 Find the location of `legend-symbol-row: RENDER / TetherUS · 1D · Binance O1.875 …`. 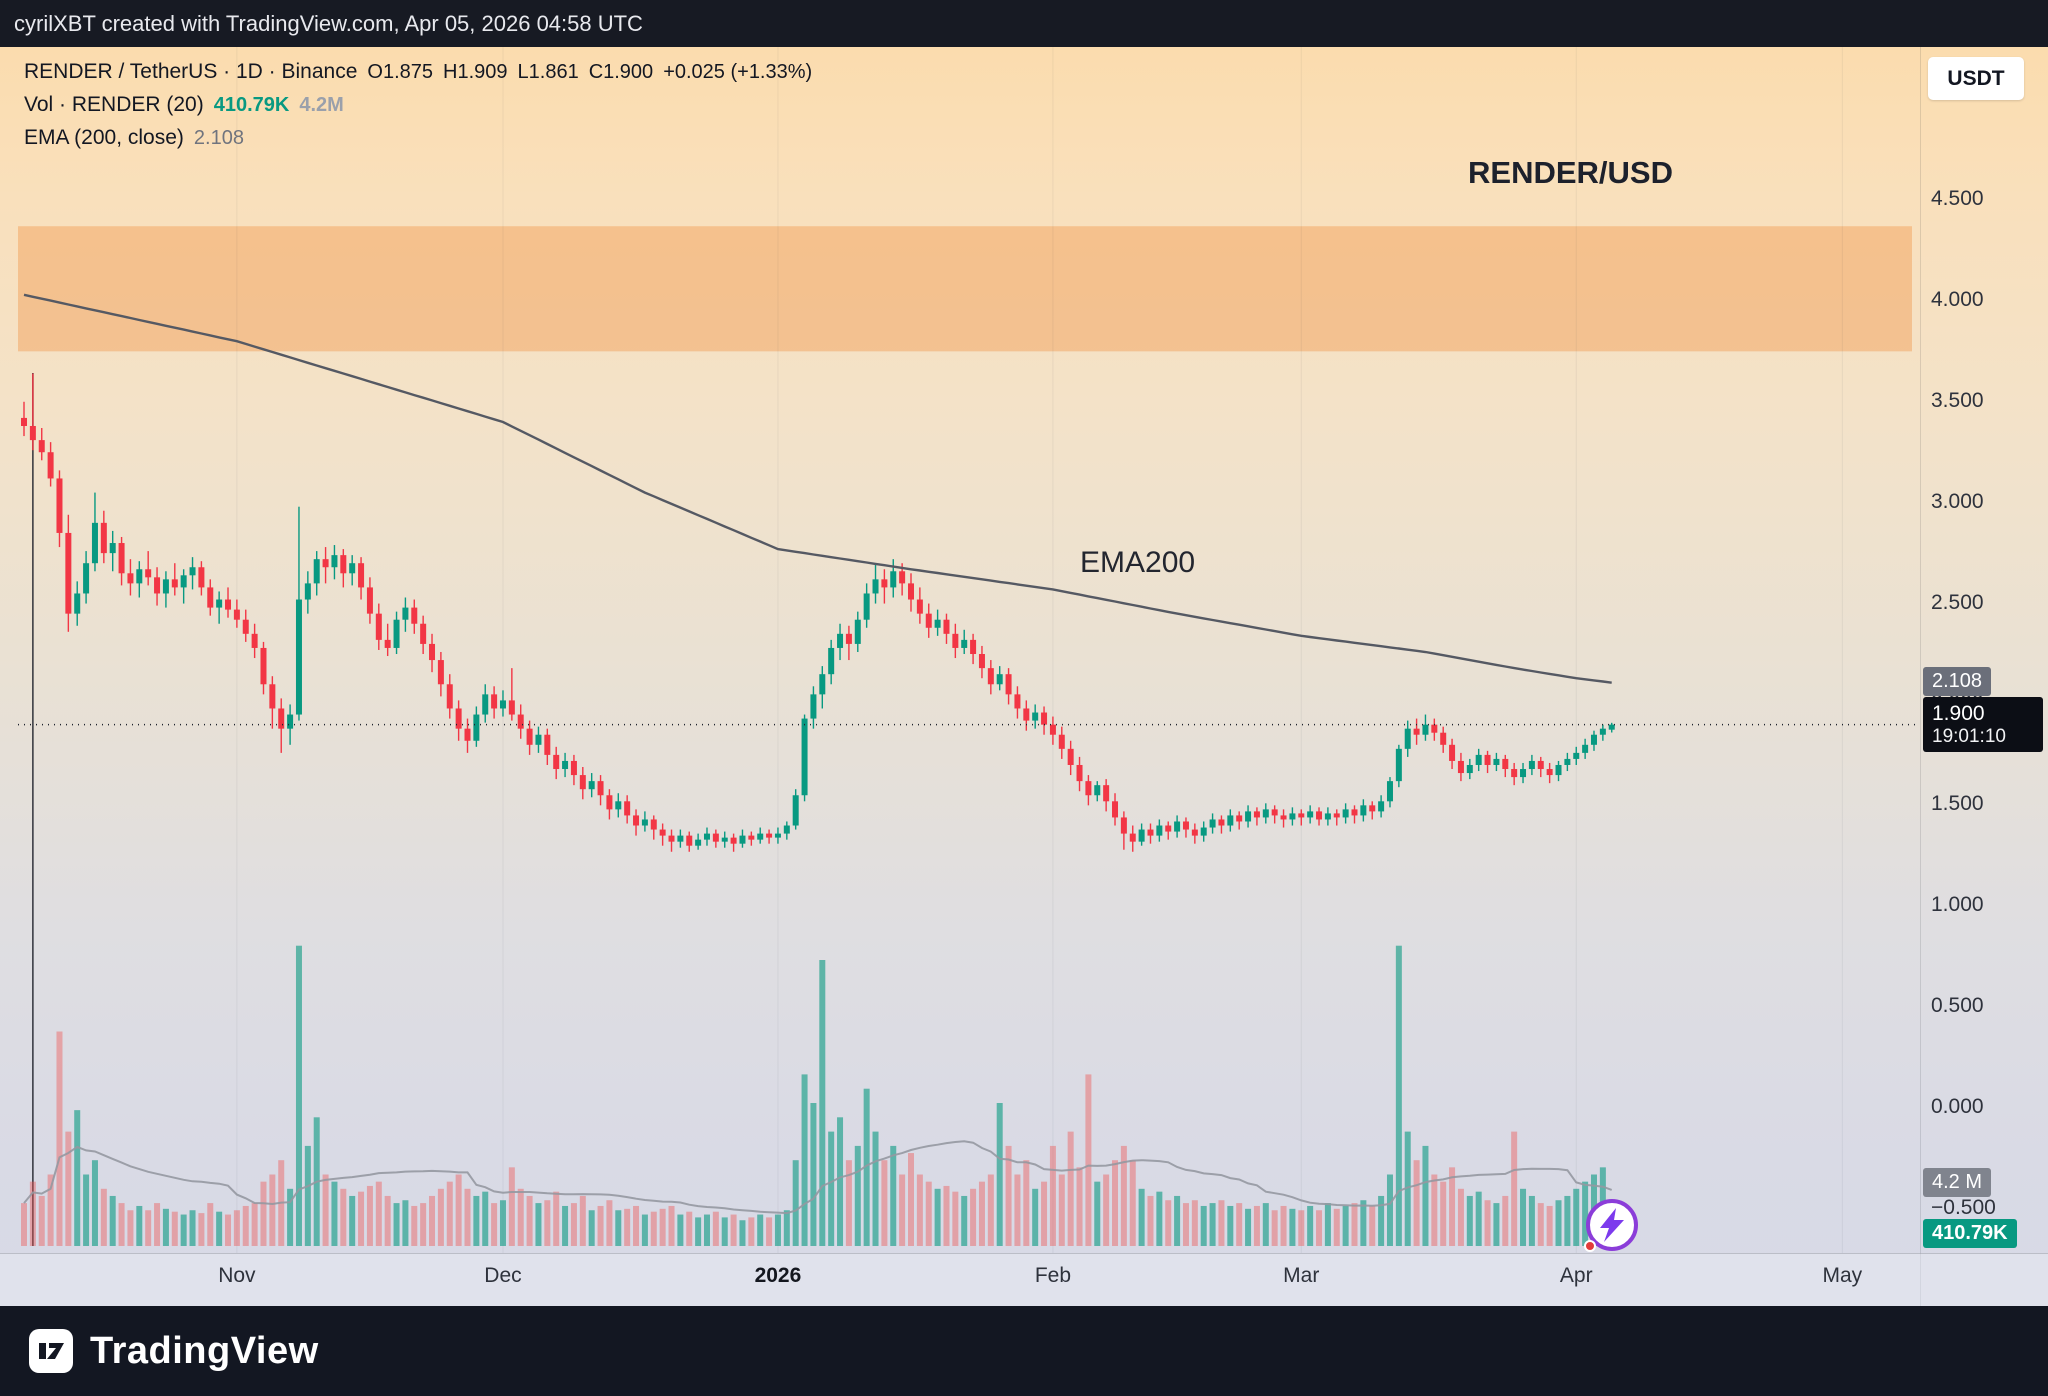

legend-symbol-row: RENDER / TetherUS · 1D · Binance O1.875 … is located at coordinates (418, 72).